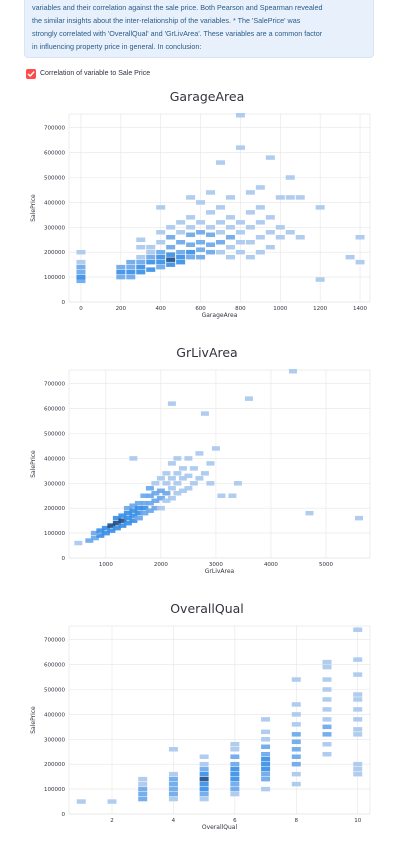 Image resolution: width=414 pixels, height=845 pixels. What do you see at coordinates (33, 464) in the screenshot?
I see `y-axis-label: SalePrice` at bounding box center [33, 464].